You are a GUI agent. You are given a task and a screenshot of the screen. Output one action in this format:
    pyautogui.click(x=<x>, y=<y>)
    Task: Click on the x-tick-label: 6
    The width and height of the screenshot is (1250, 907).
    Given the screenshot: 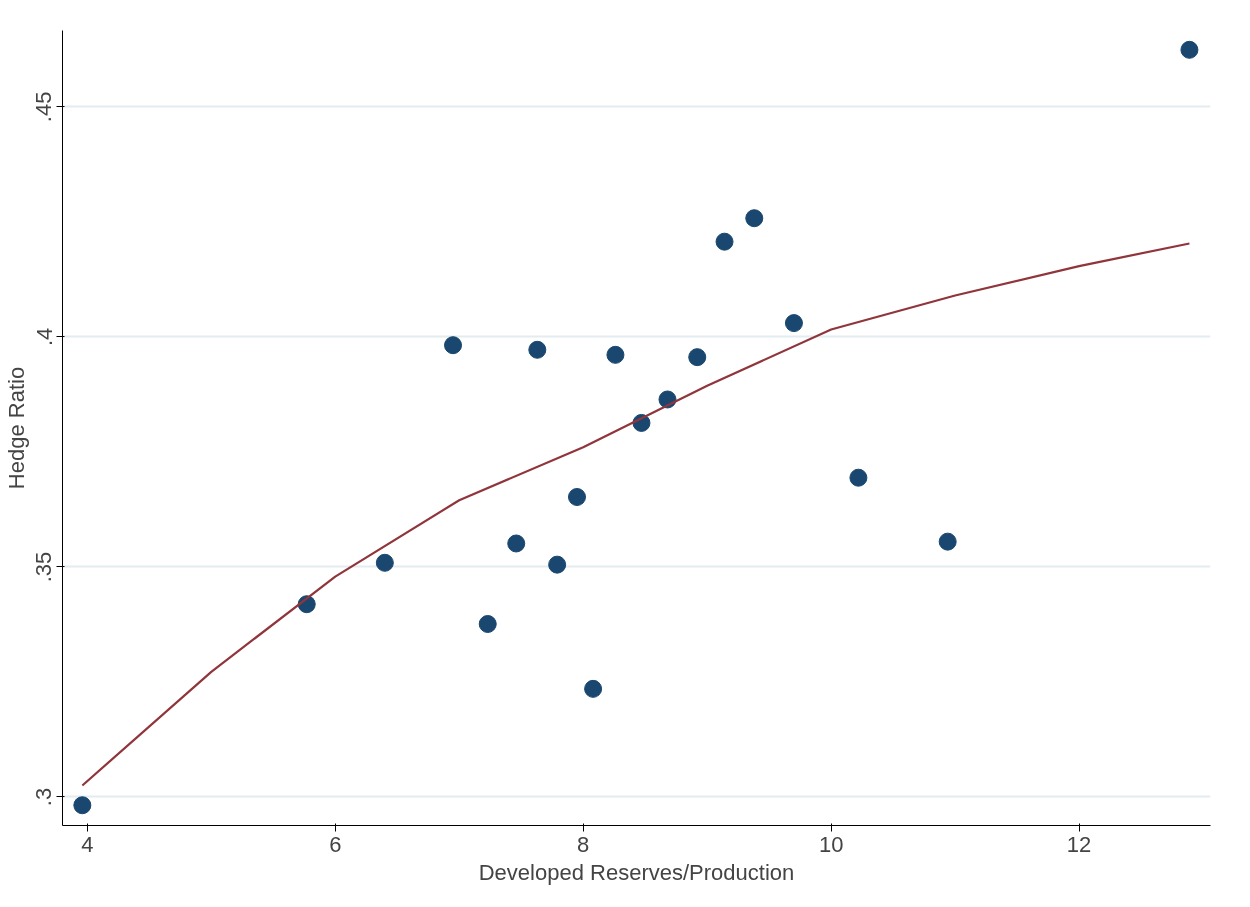 What is the action you would take?
    pyautogui.click(x=335, y=844)
    